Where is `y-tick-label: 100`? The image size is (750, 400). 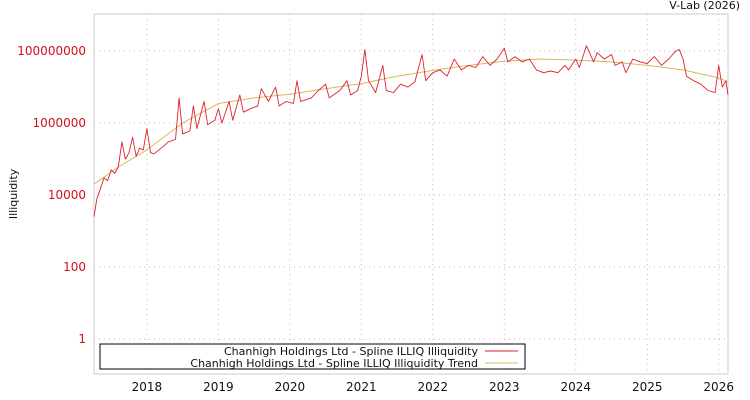 y-tick-label: 100 is located at coordinates (74, 267).